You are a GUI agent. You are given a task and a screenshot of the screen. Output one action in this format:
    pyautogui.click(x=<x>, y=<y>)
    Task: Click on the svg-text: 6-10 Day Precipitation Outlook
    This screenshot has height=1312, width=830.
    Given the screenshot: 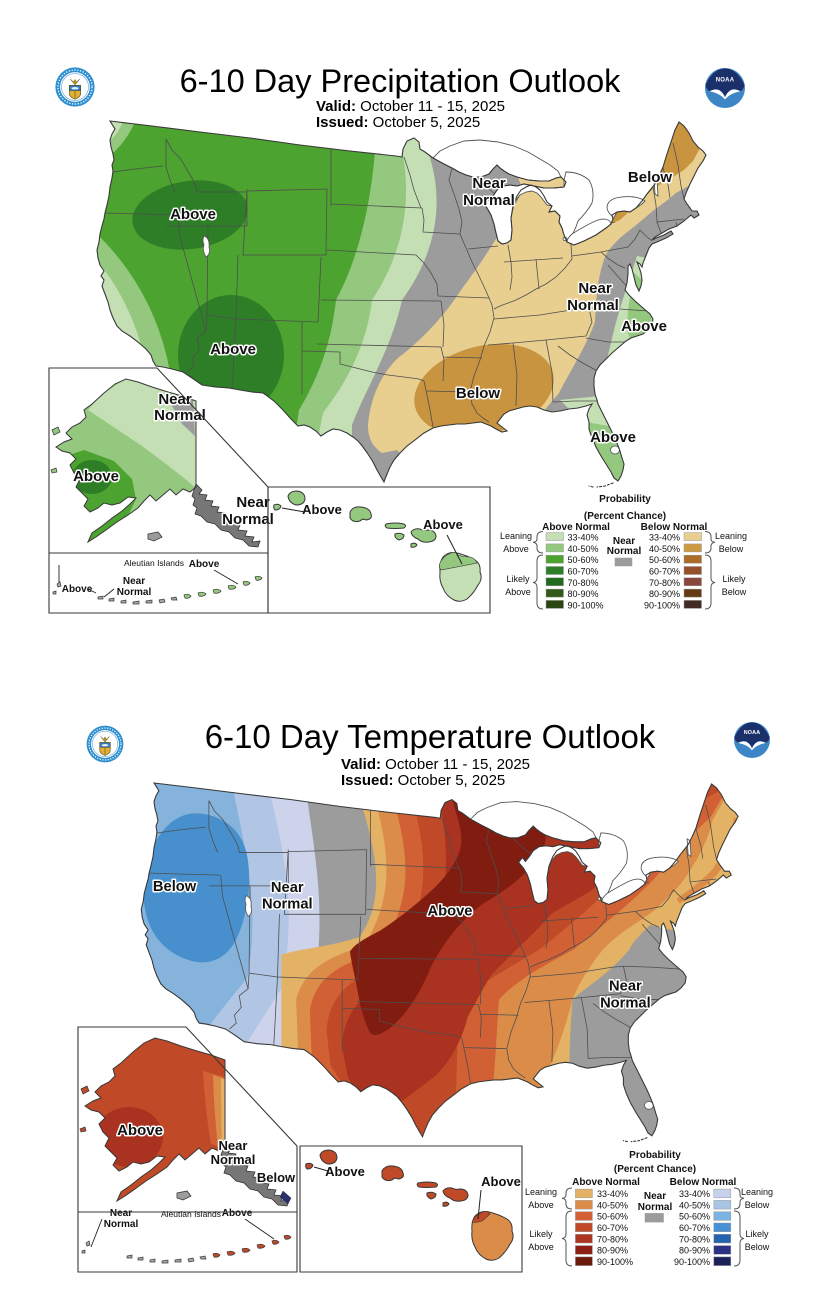 What is the action you would take?
    pyautogui.click(x=401, y=81)
    